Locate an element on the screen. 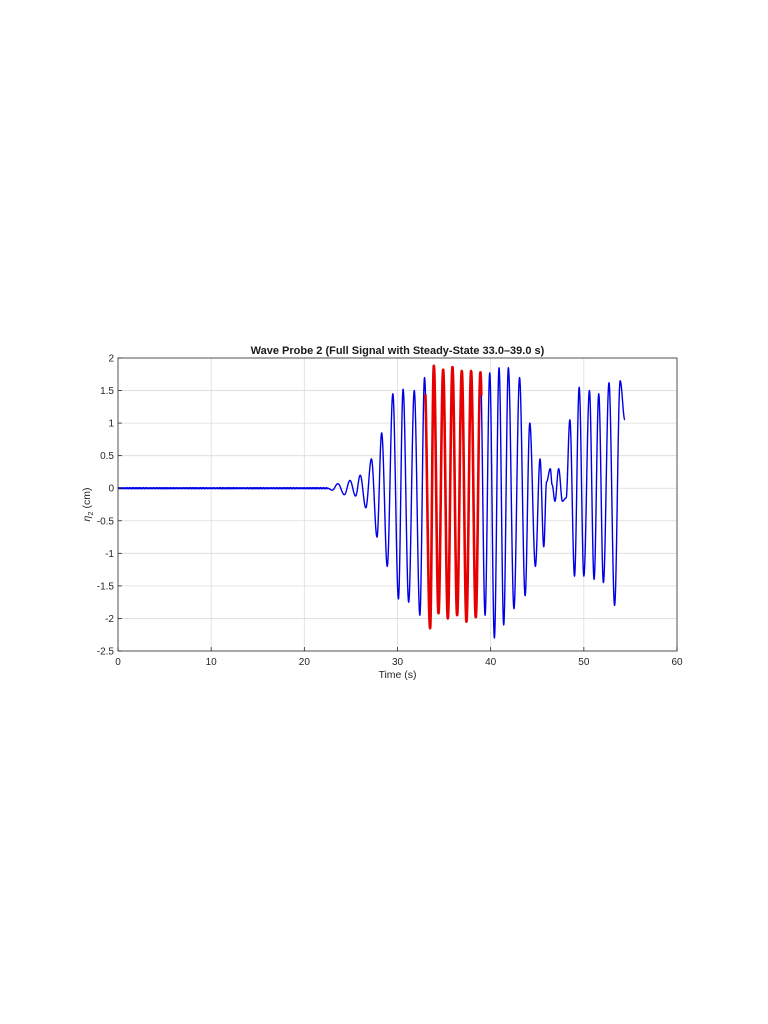 Image resolution: width=768 pixels, height=1024 pixels. y-axis-label: η2 (cm) is located at coordinates (88, 504).